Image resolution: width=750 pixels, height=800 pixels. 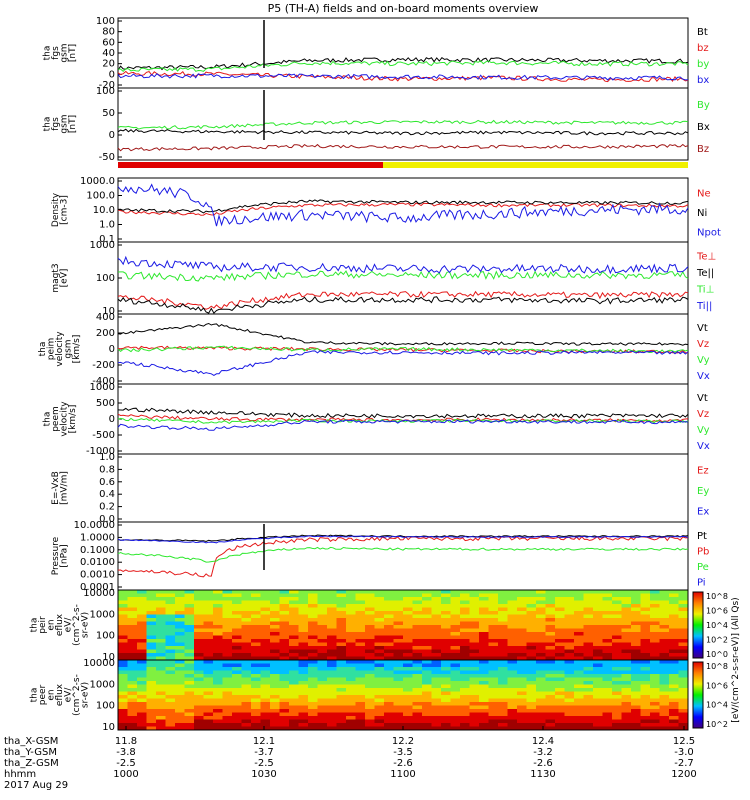 What do you see at coordinates (702, 328) in the screenshot?
I see `legend-entry: Vt` at bounding box center [702, 328].